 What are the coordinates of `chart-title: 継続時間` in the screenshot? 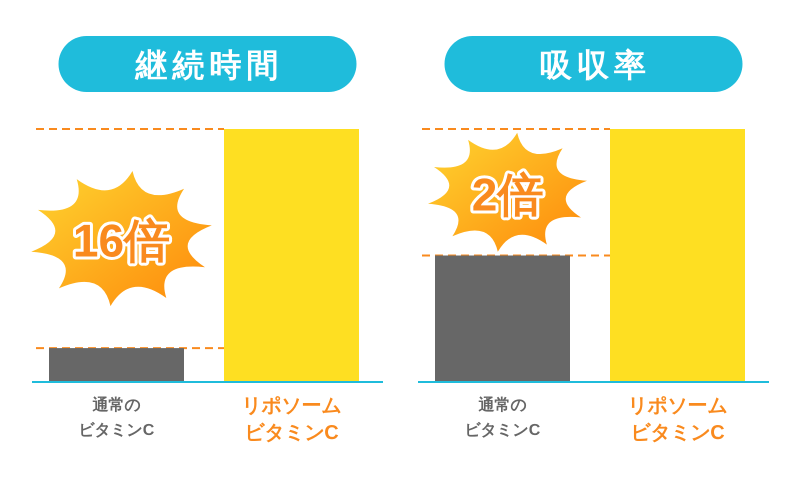 It's located at (209, 65).